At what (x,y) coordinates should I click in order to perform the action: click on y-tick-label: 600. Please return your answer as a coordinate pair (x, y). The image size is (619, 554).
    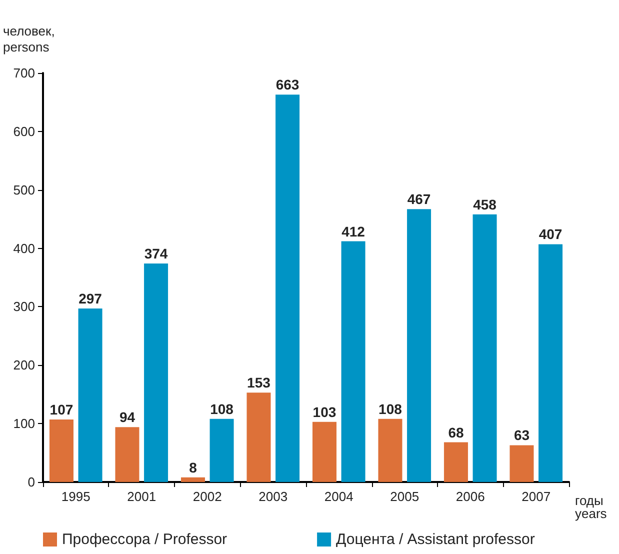
    Looking at the image, I should click on (24, 131).